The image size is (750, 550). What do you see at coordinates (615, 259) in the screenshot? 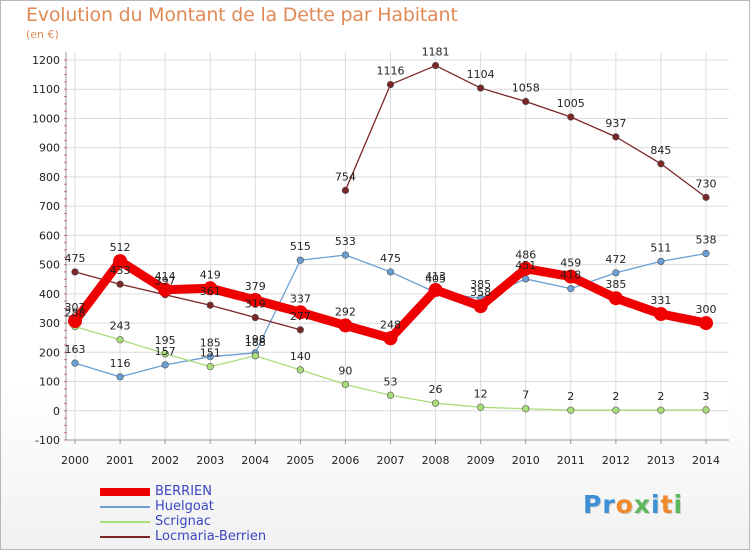
I see `data-label-huelgoat: 472` at bounding box center [615, 259].